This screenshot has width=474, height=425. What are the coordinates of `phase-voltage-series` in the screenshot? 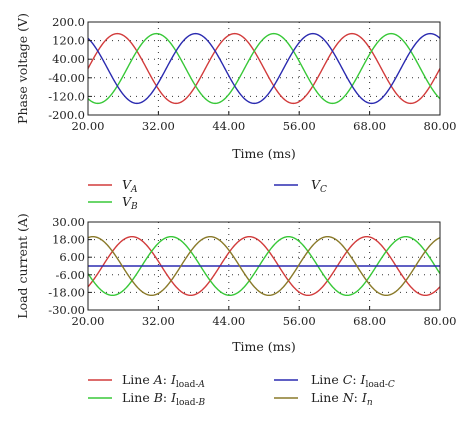 It's located at (264, 68).